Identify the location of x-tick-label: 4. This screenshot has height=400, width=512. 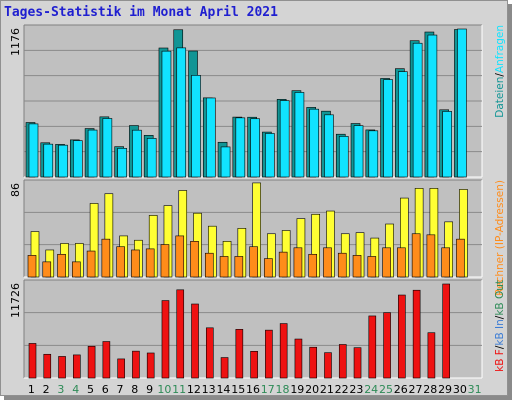
(75, 389).